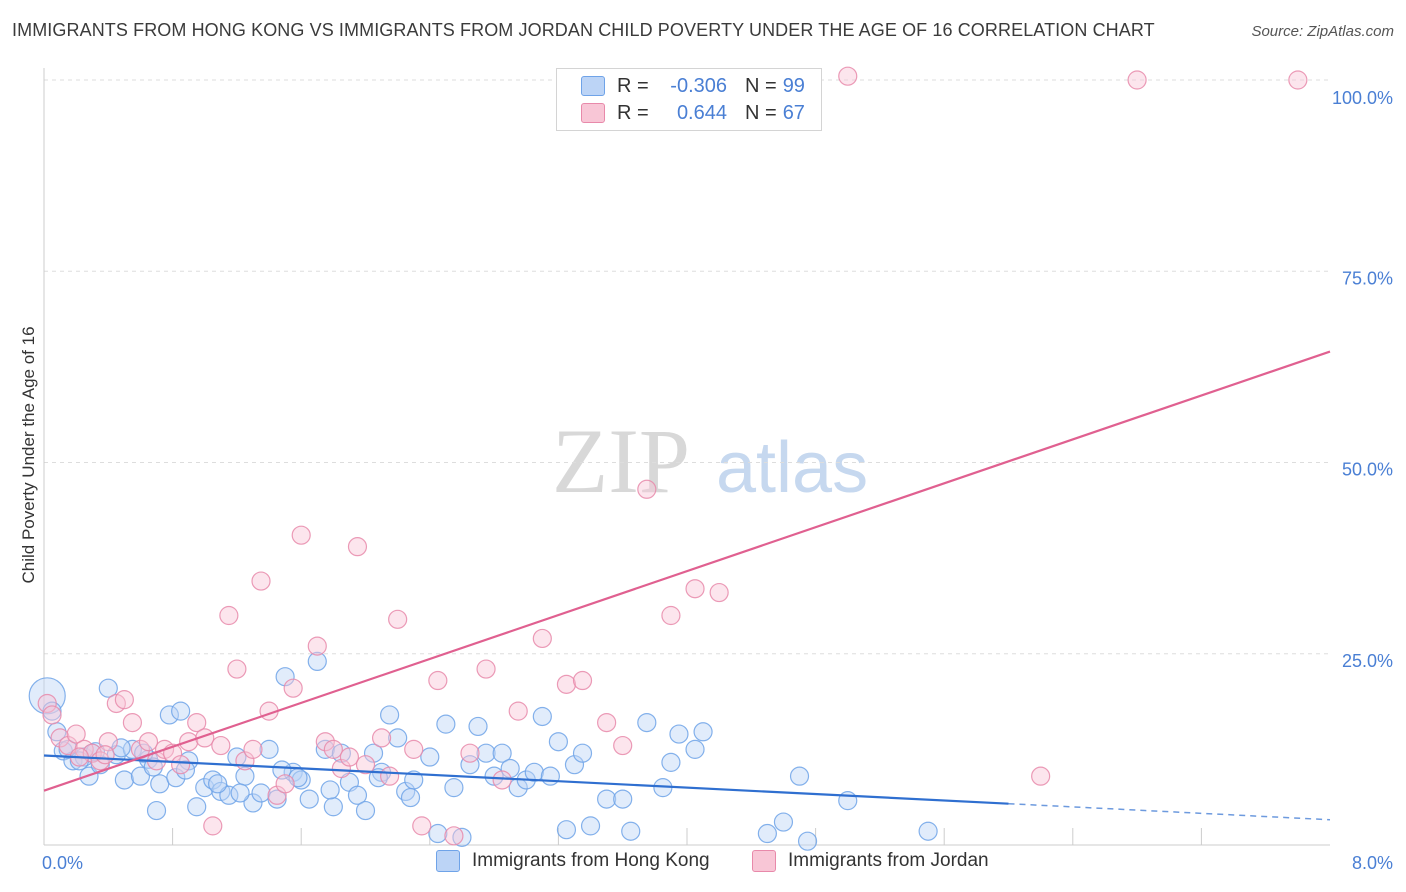 The width and height of the screenshot is (1406, 892). I want to click on legend-item-hong-kong: Immigrants from Hong Kong, so click(573, 861).